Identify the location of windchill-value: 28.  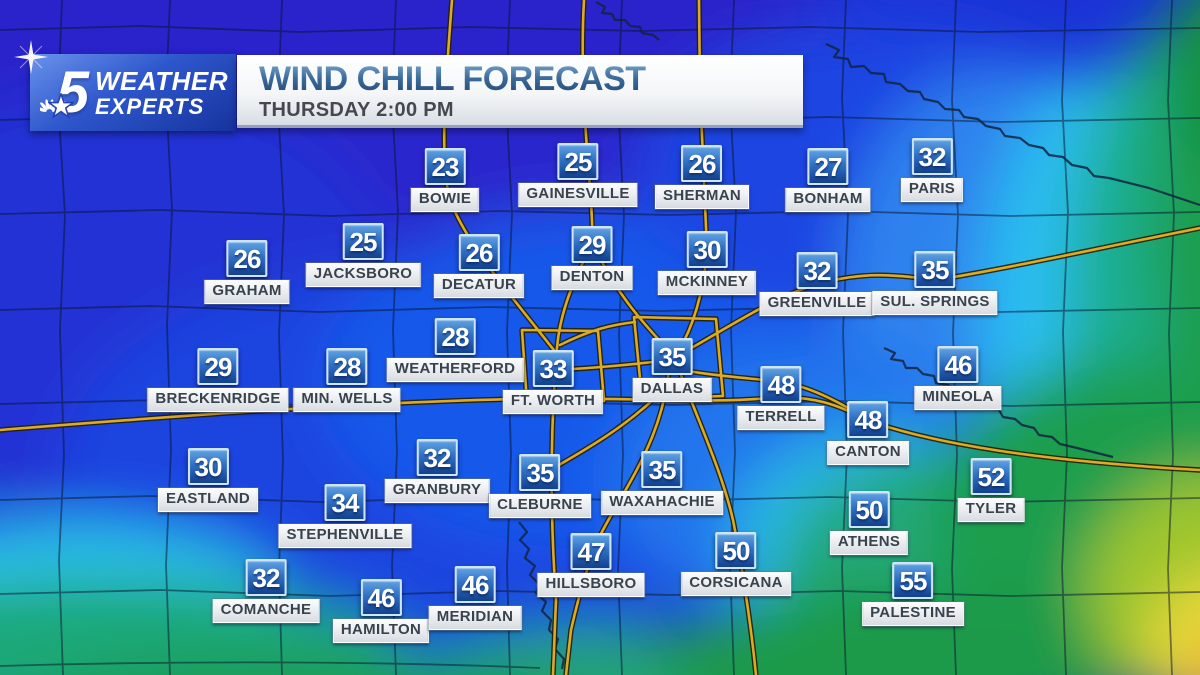
(347, 366).